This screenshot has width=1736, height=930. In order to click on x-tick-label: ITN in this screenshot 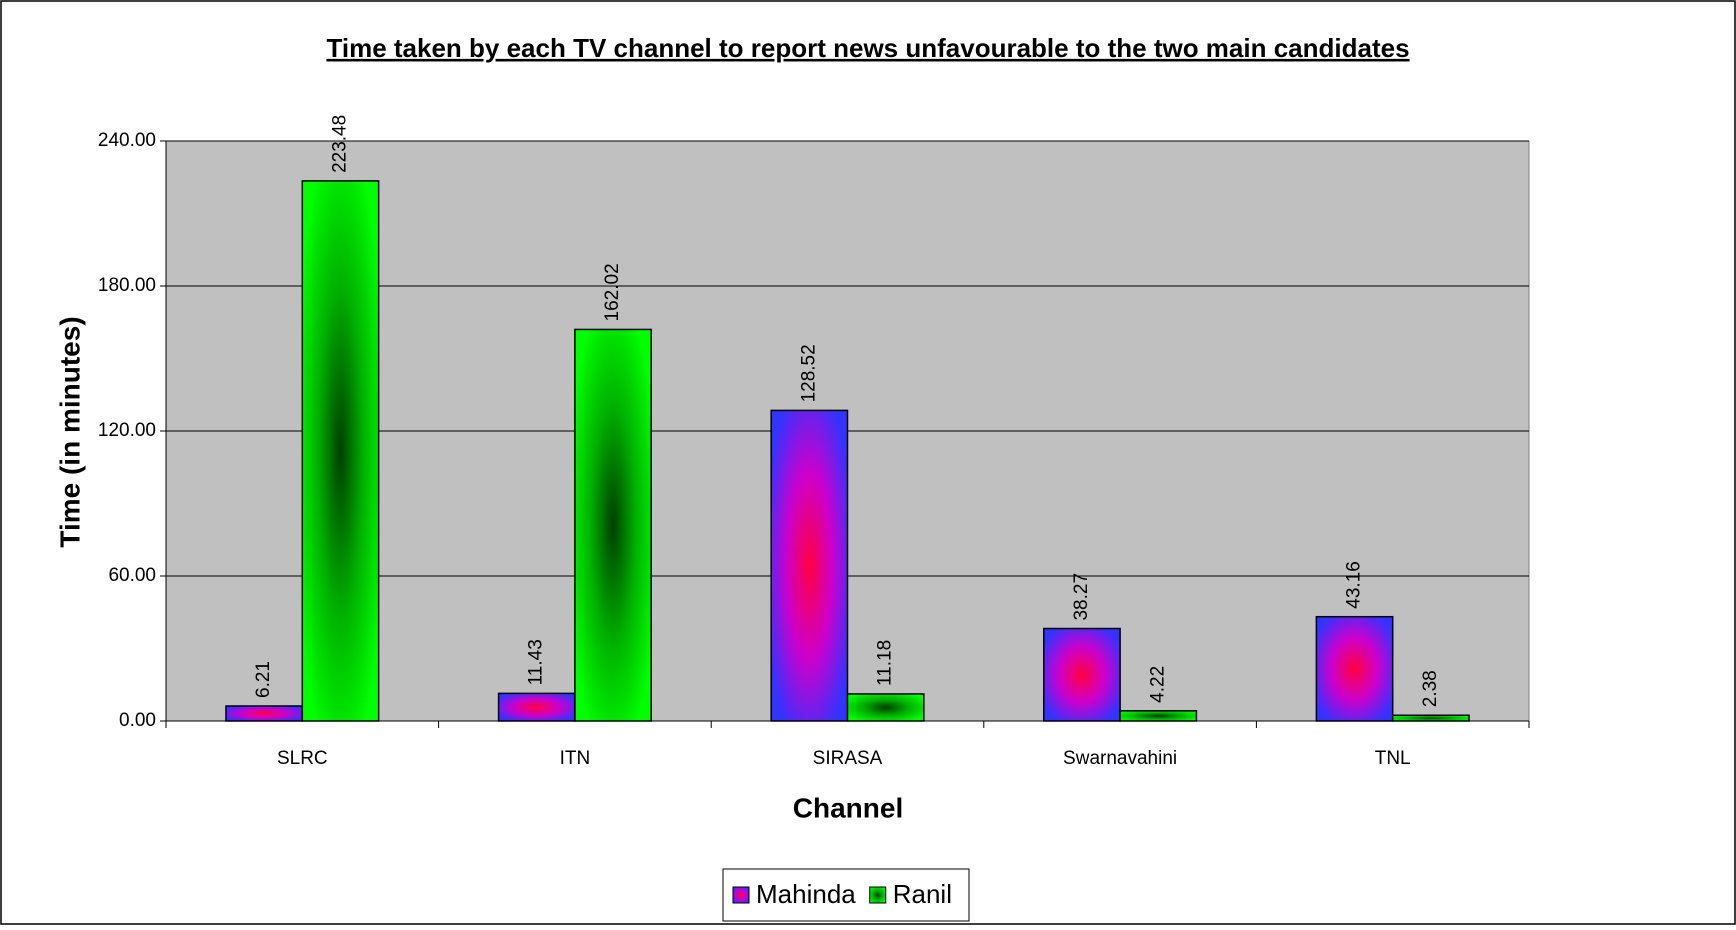, I will do `click(575, 758)`.